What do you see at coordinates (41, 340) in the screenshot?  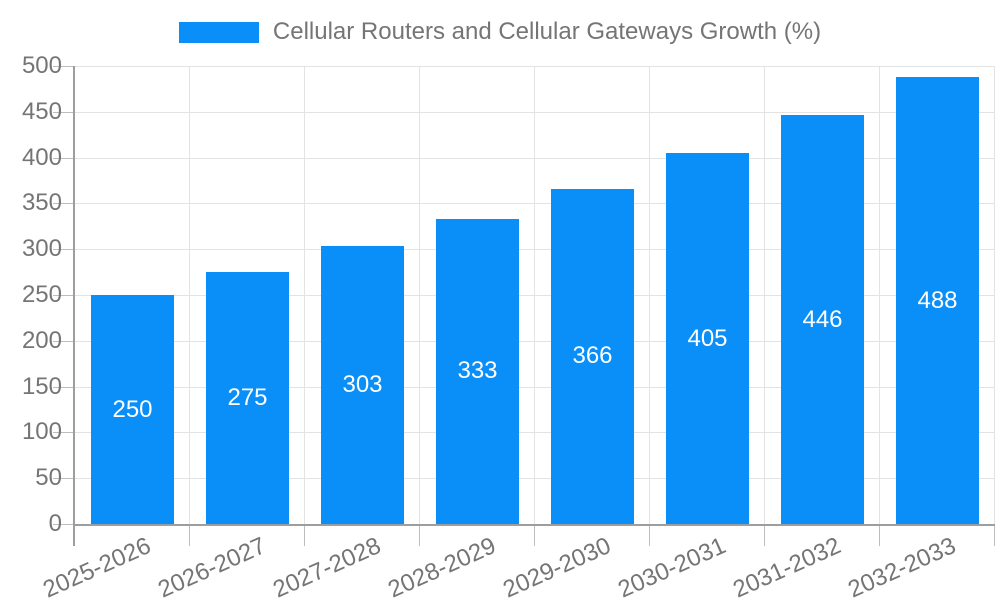 I see `y-tick-label: 200` at bounding box center [41, 340].